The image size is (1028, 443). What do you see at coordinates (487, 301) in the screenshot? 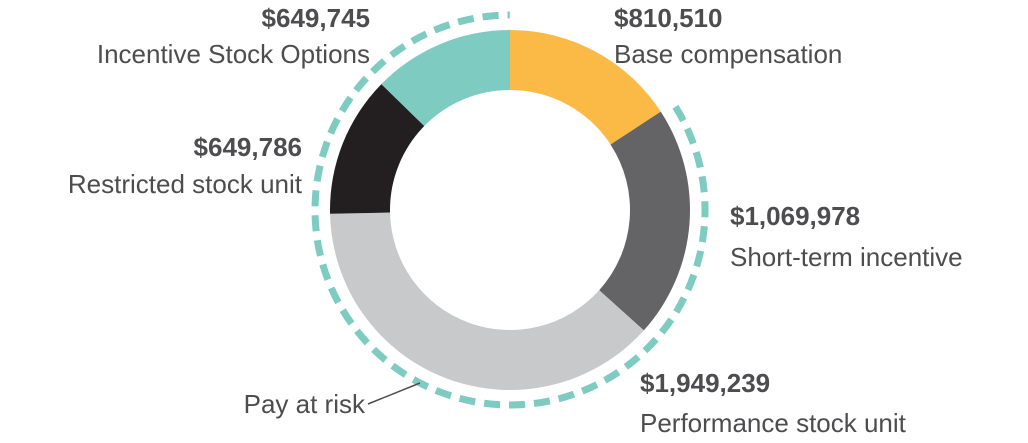
I see `slice-performance-stock-unit` at bounding box center [487, 301].